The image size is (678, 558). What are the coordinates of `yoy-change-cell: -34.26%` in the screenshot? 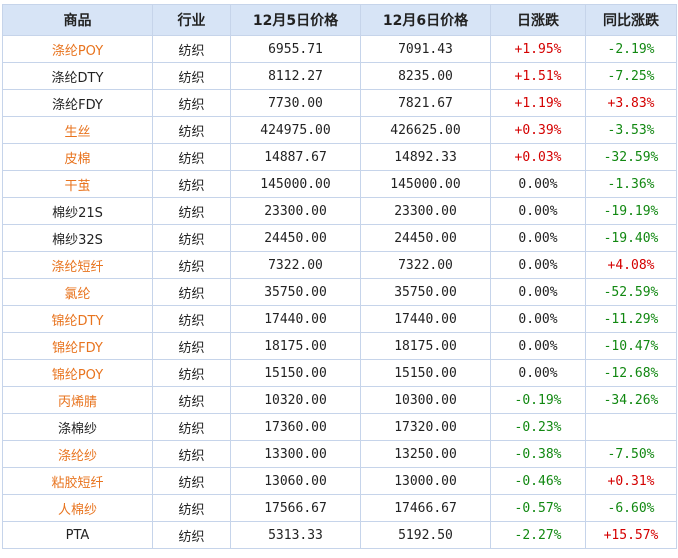 It's located at (631, 400).